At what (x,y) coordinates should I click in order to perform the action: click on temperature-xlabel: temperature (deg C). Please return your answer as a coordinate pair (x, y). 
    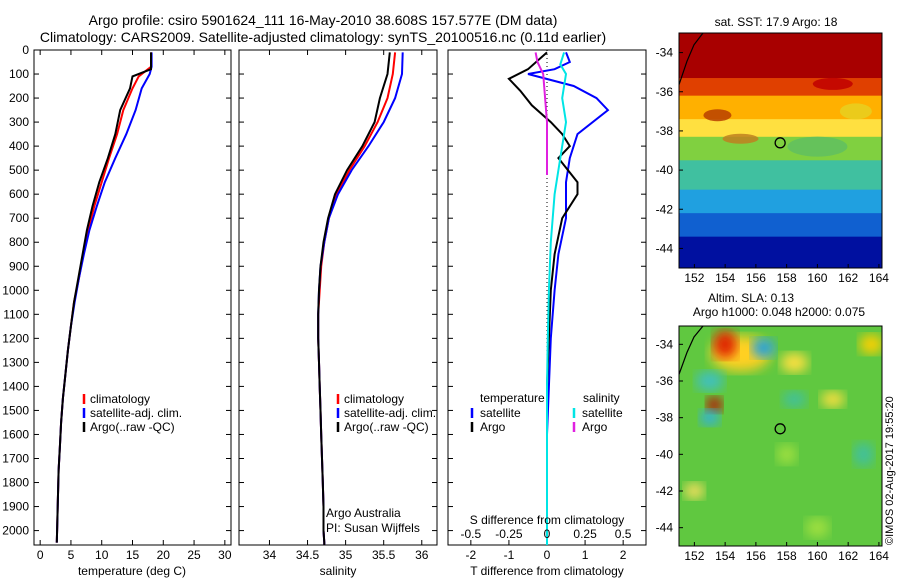
    Looking at the image, I should click on (132, 571).